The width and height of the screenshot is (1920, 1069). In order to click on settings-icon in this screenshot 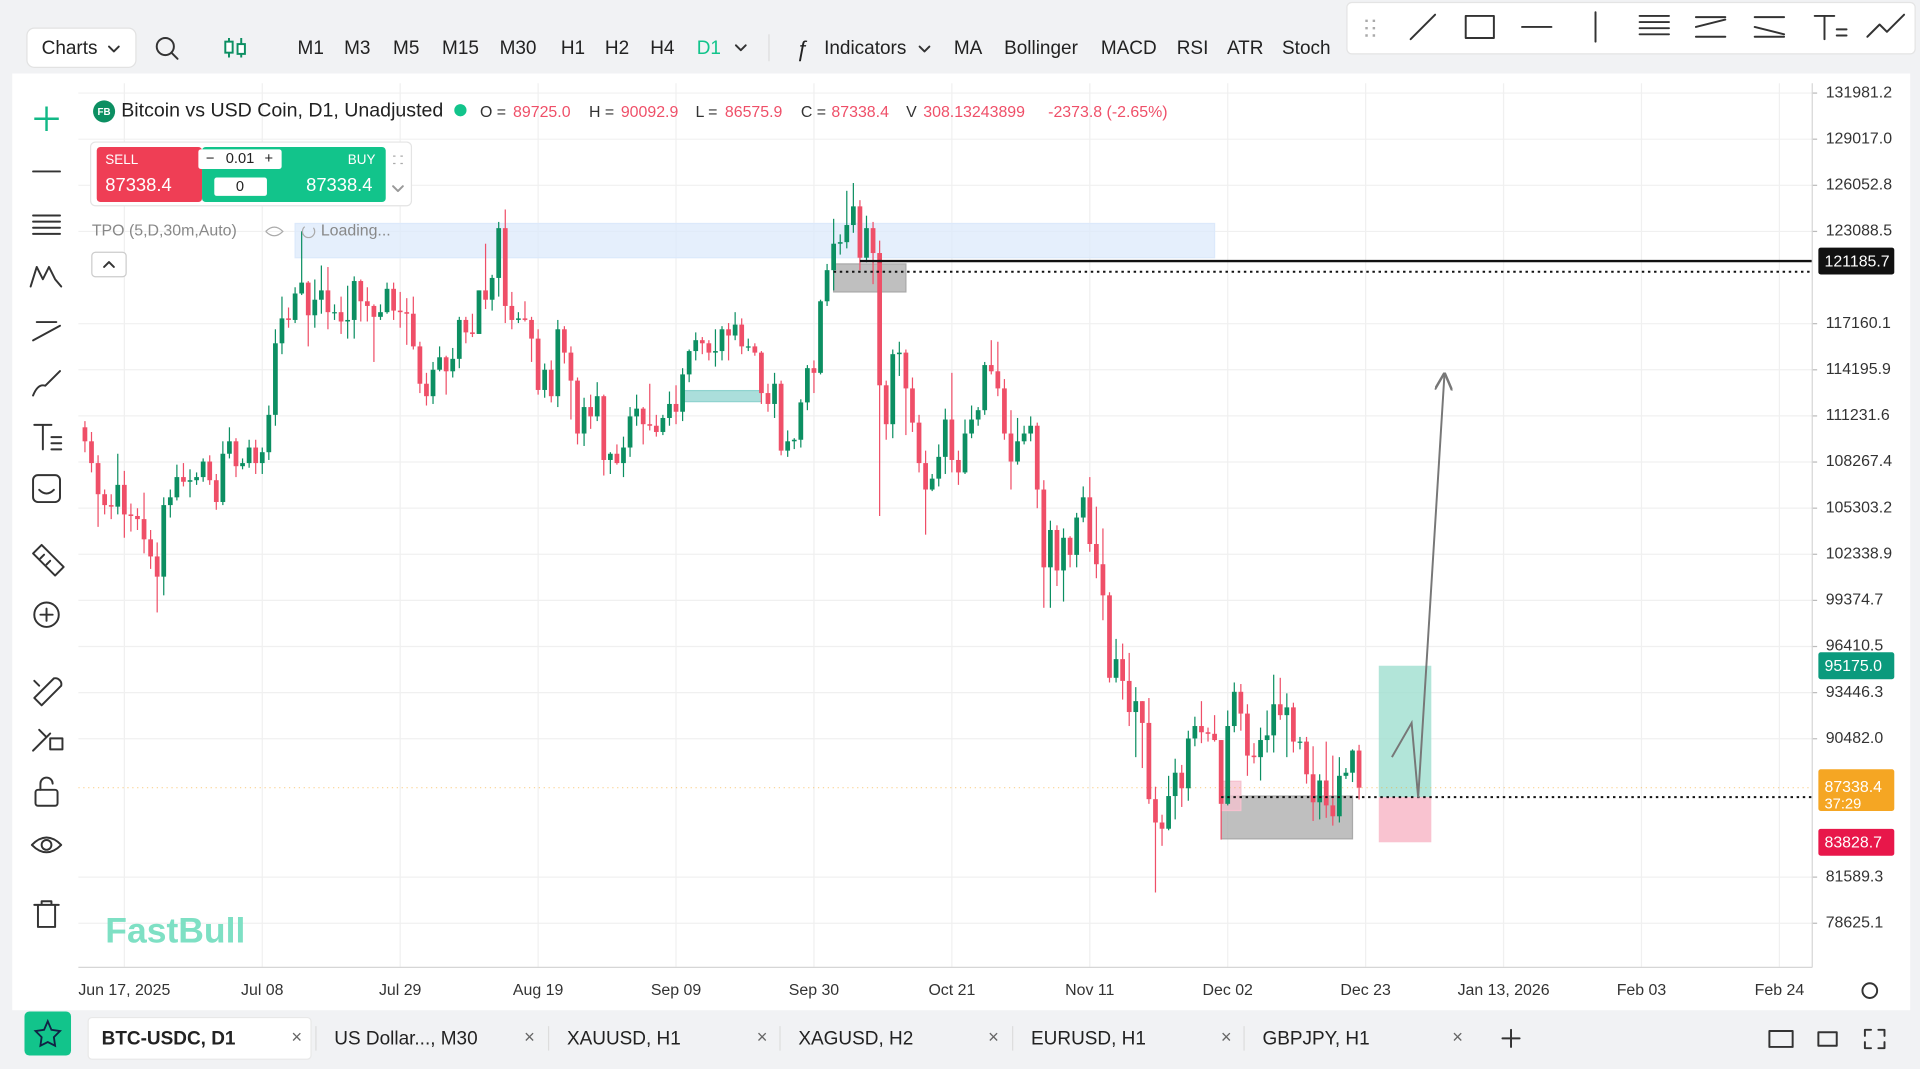, I will do `click(1870, 990)`.